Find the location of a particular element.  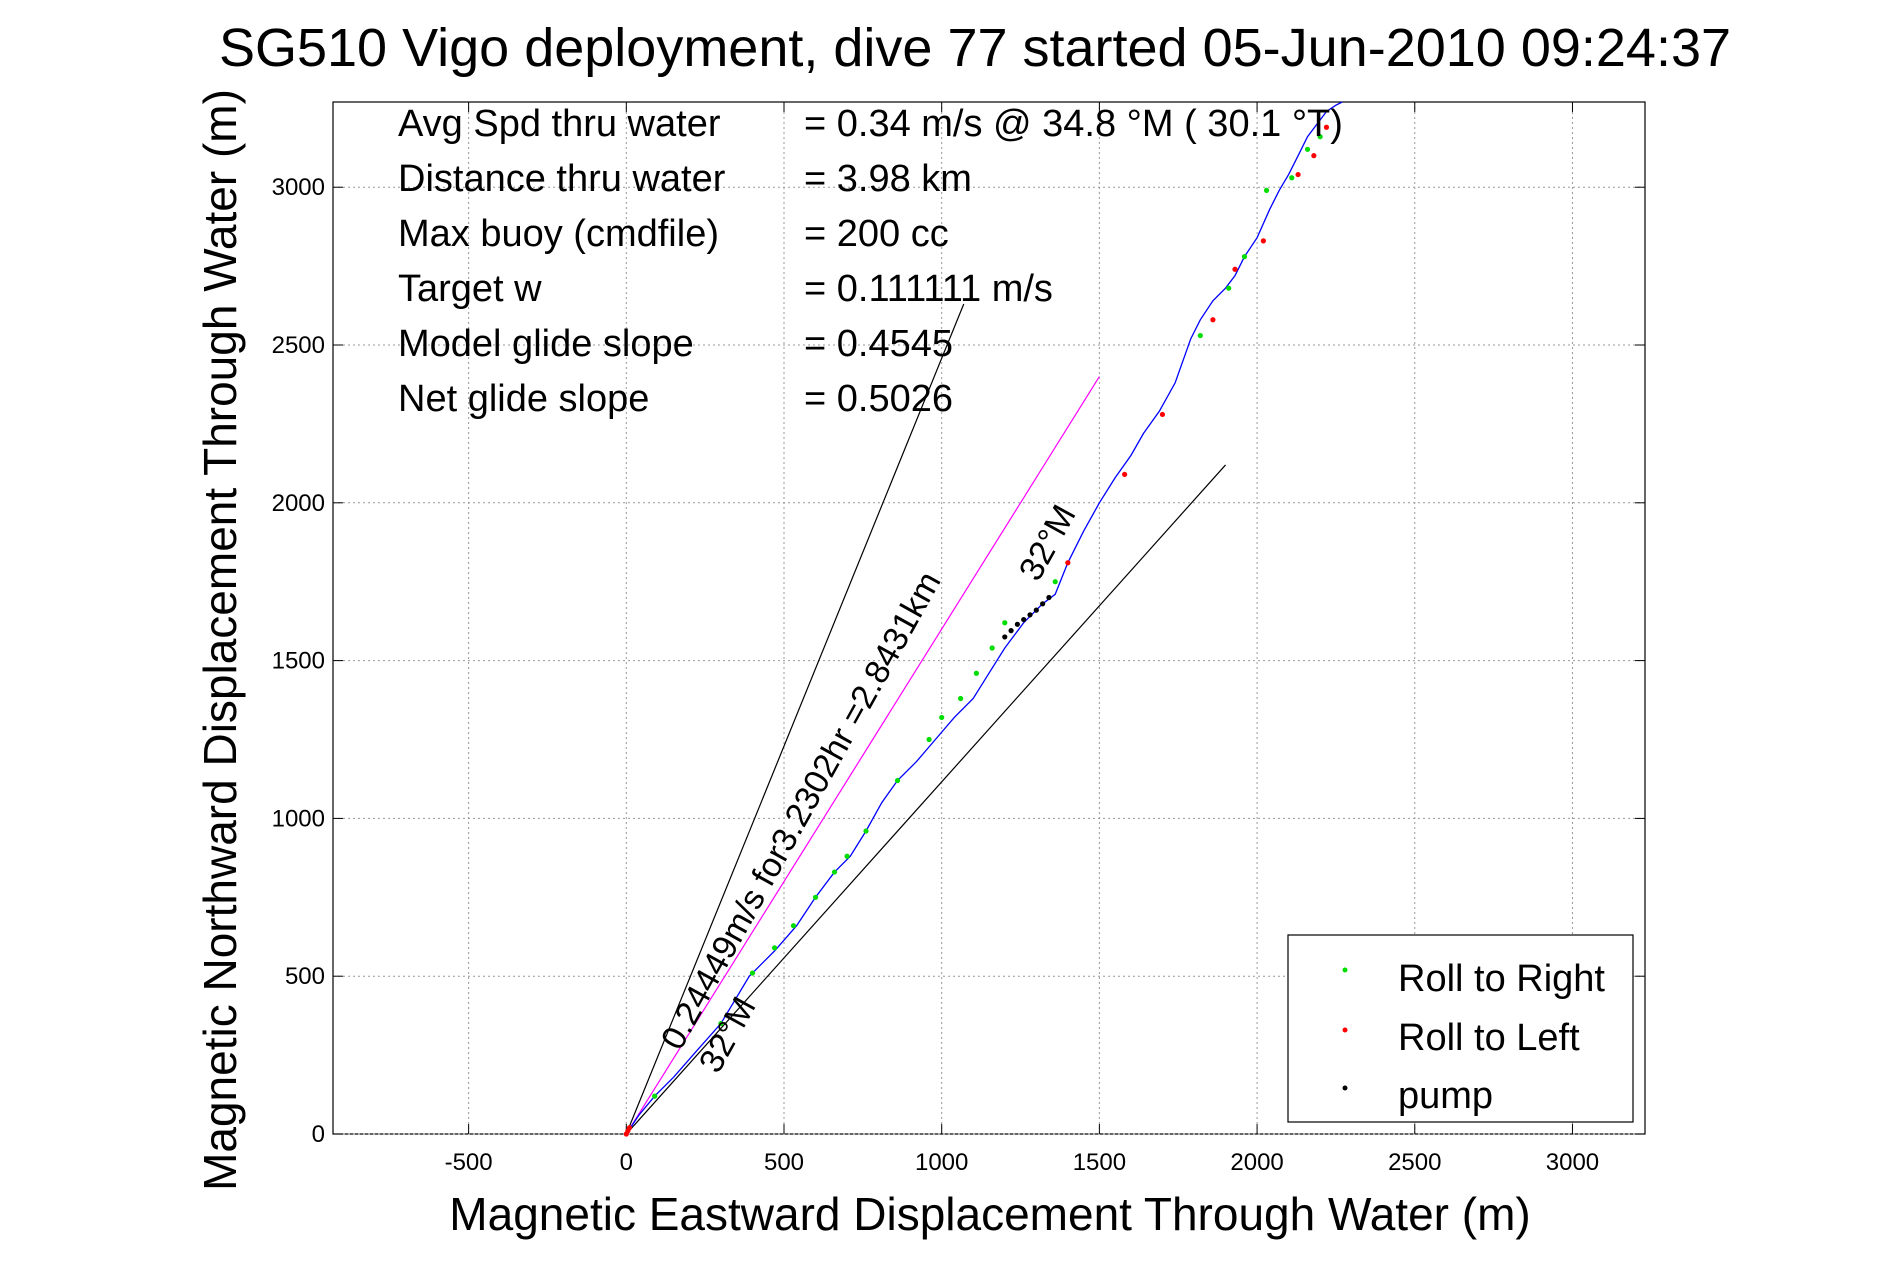

stats-label: Max buoy (cmdfile) is located at coordinates (558, 234).